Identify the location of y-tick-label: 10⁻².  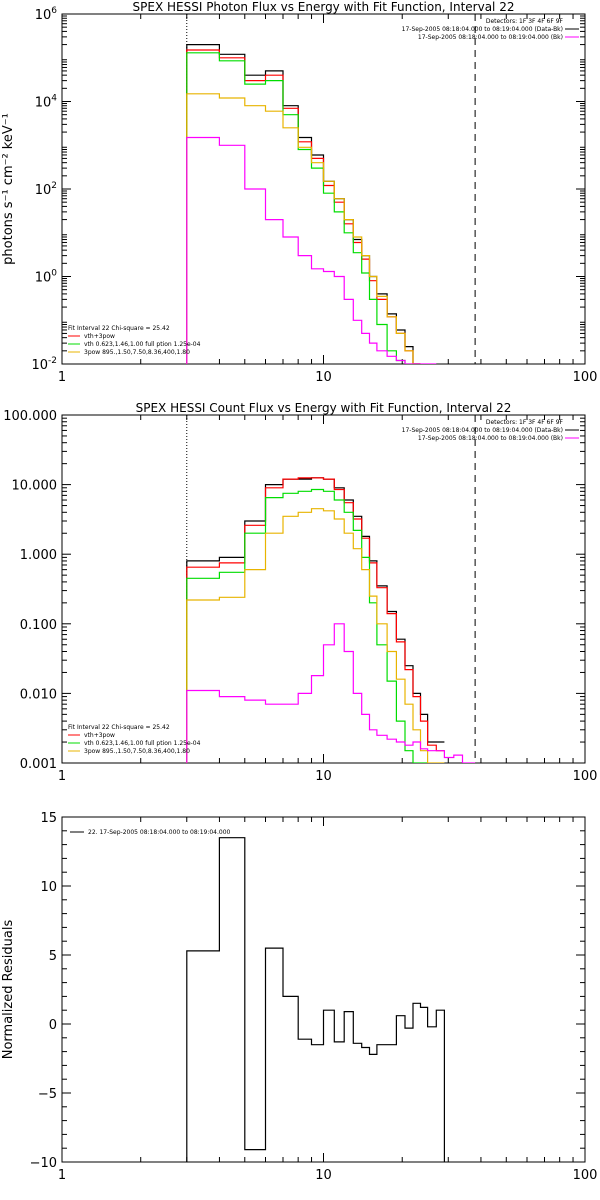
(44, 364).